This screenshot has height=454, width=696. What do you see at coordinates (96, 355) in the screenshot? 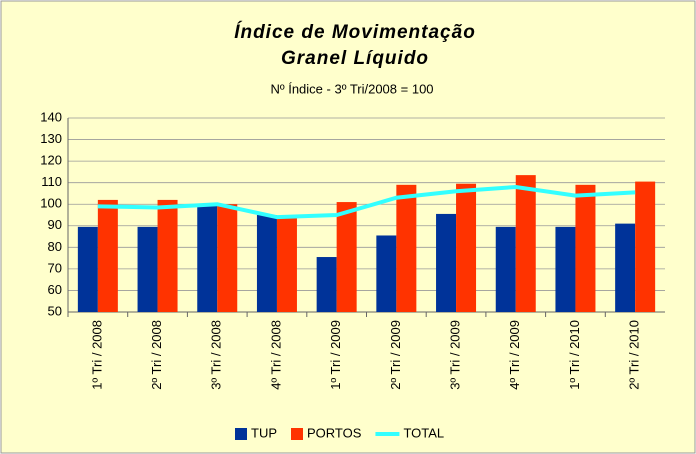
I see `x-tick-label: 1º Tri / 2008` at bounding box center [96, 355].